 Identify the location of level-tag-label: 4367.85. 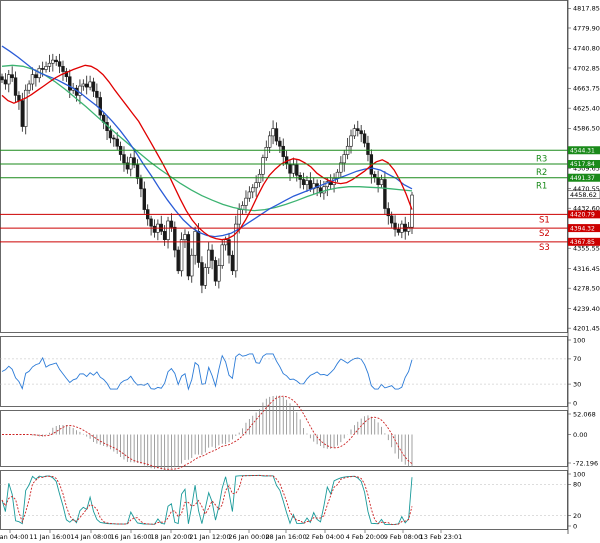
(582, 242).